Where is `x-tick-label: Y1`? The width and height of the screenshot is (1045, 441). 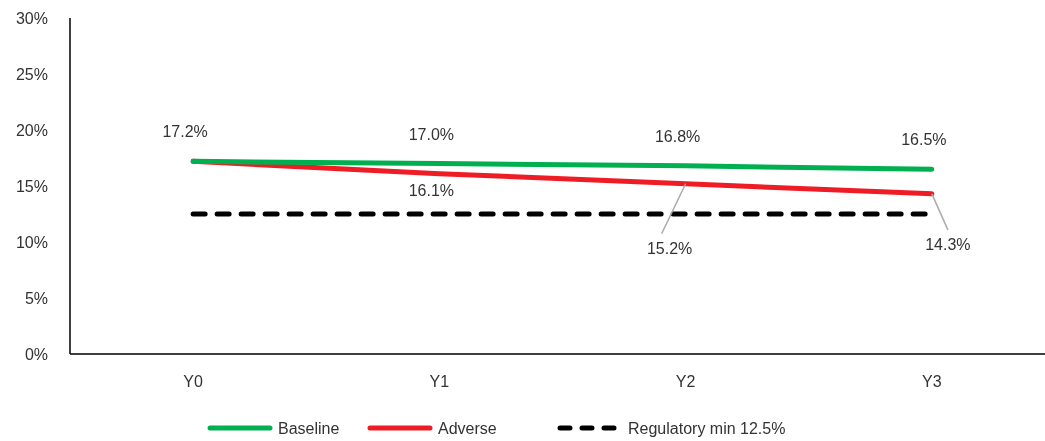
x-tick-label: Y1 is located at coordinates (439, 381).